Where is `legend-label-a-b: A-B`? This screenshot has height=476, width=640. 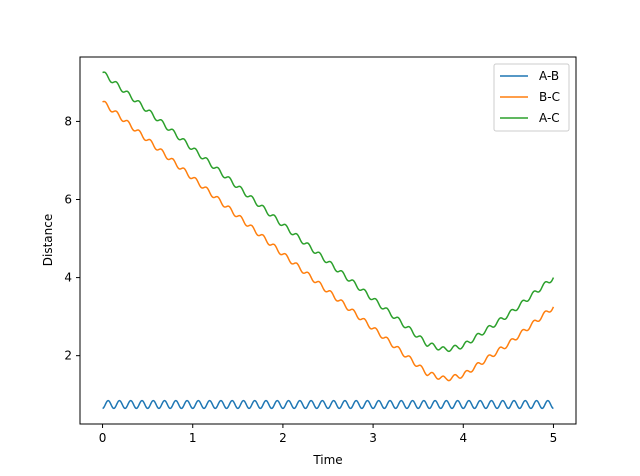
legend-label-a-b: A-B is located at coordinates (549, 76).